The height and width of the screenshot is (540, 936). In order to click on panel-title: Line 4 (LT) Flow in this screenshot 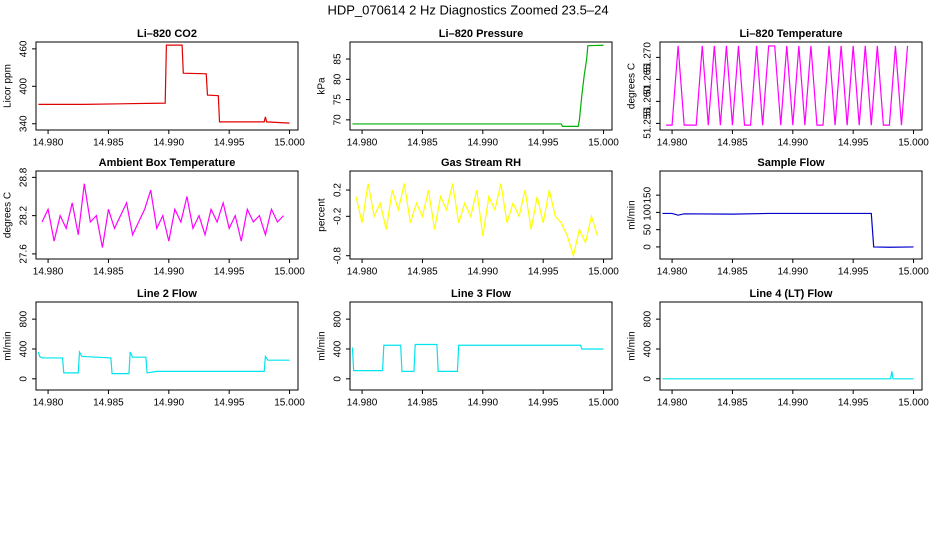, I will do `click(791, 294)`.